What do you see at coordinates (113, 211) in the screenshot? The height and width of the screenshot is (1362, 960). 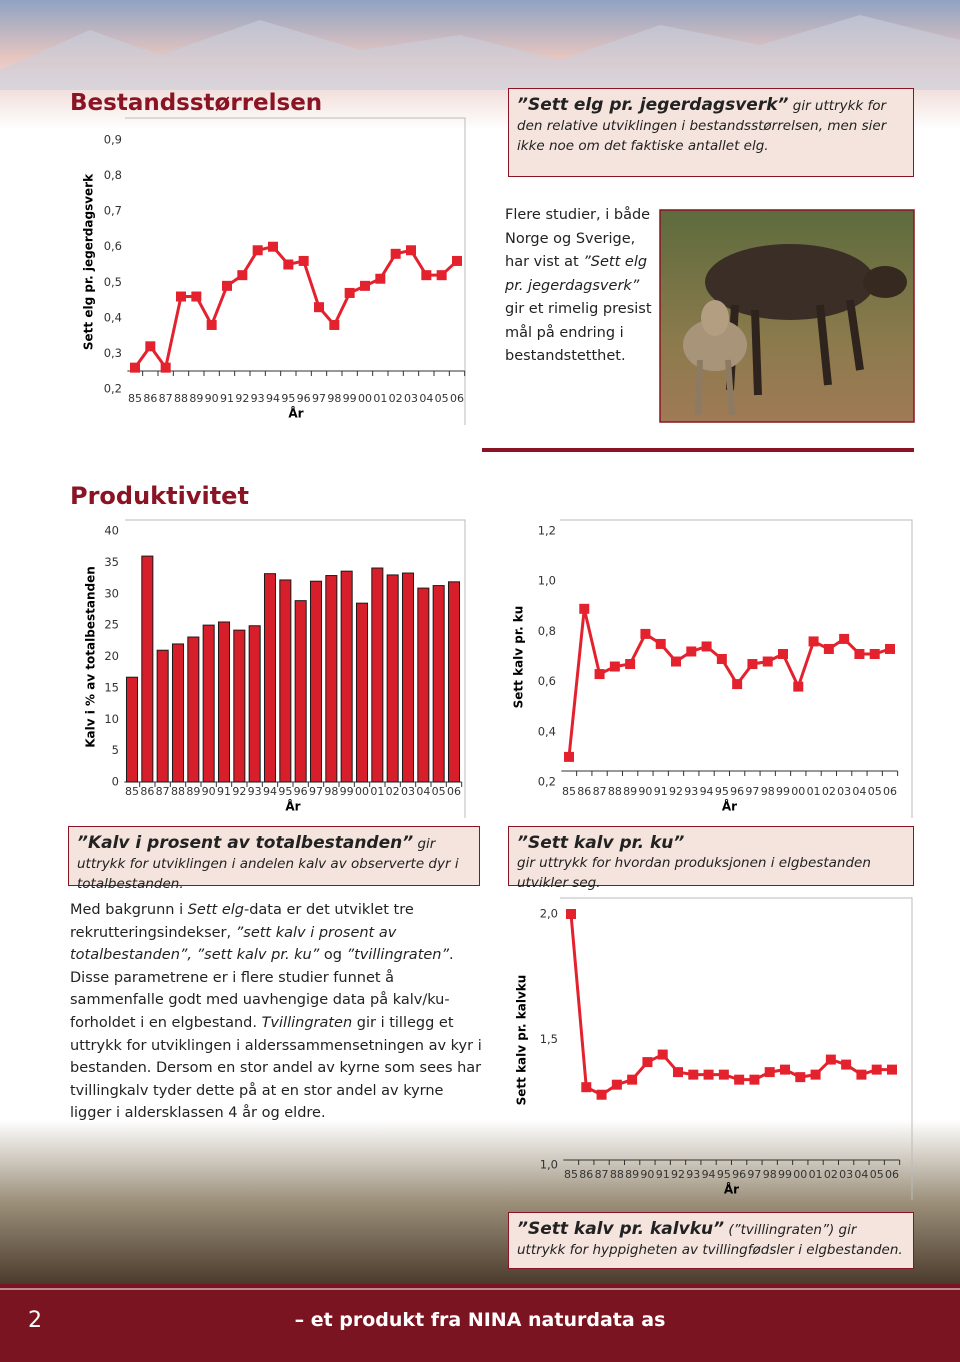 I see `y-tick-label: 0,7` at bounding box center [113, 211].